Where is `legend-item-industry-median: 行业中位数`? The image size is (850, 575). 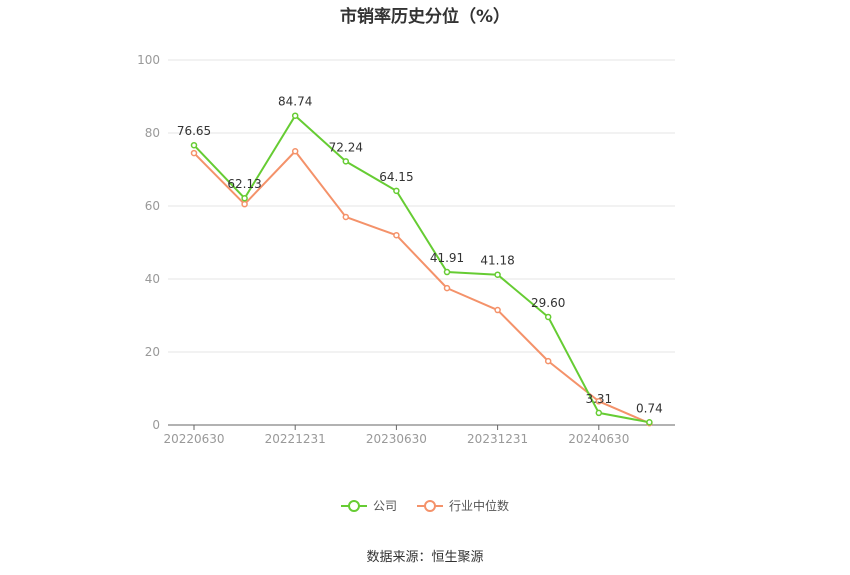 legend-item-industry-median: 行业中位数 is located at coordinates (463, 505).